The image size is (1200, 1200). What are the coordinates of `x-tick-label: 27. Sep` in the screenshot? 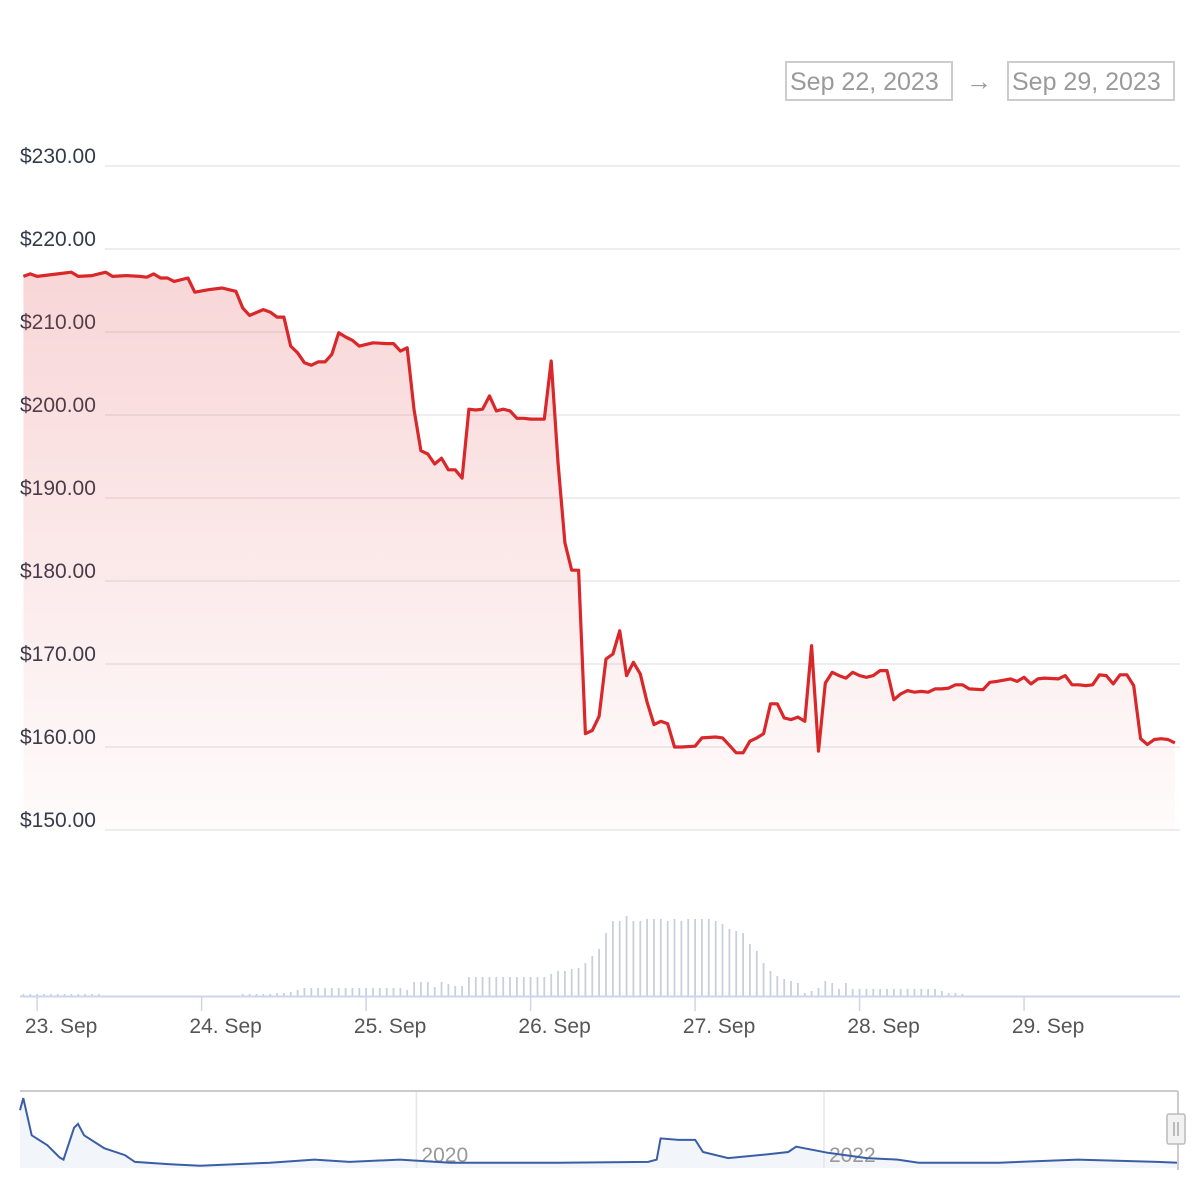 It's located at (719, 1026).